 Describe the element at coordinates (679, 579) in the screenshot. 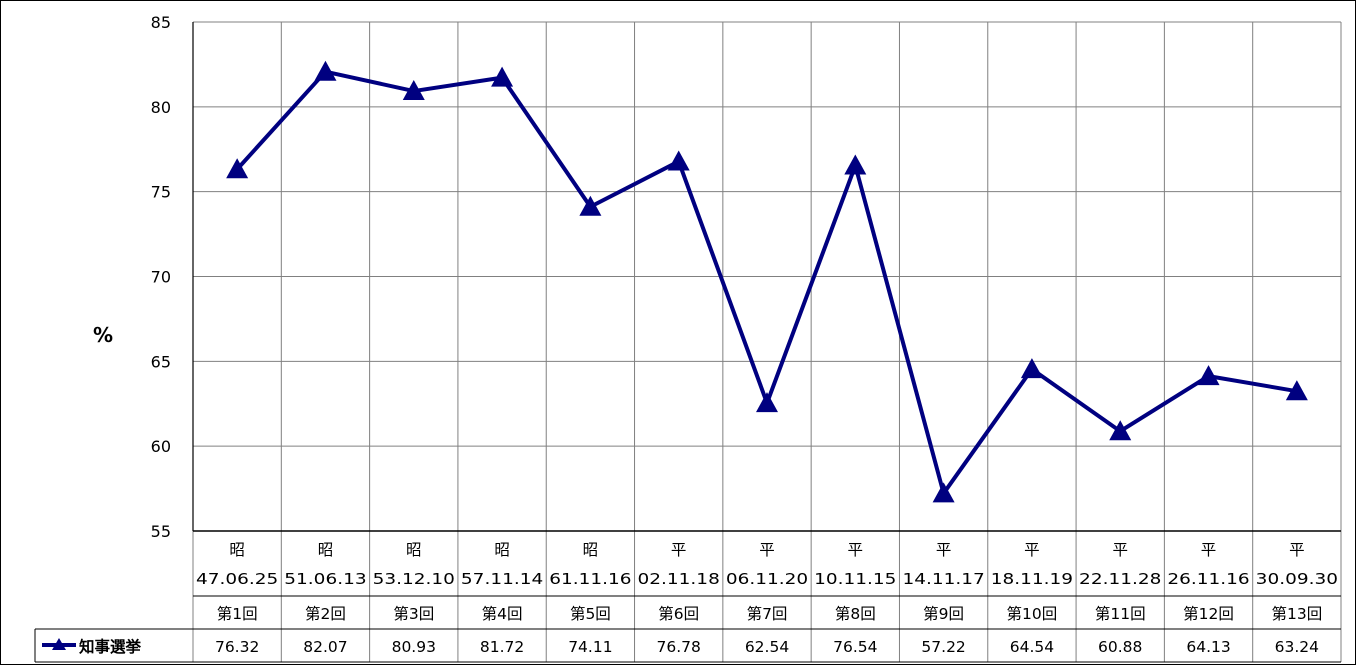

I see `category-date-label: 02.11.18` at that location.